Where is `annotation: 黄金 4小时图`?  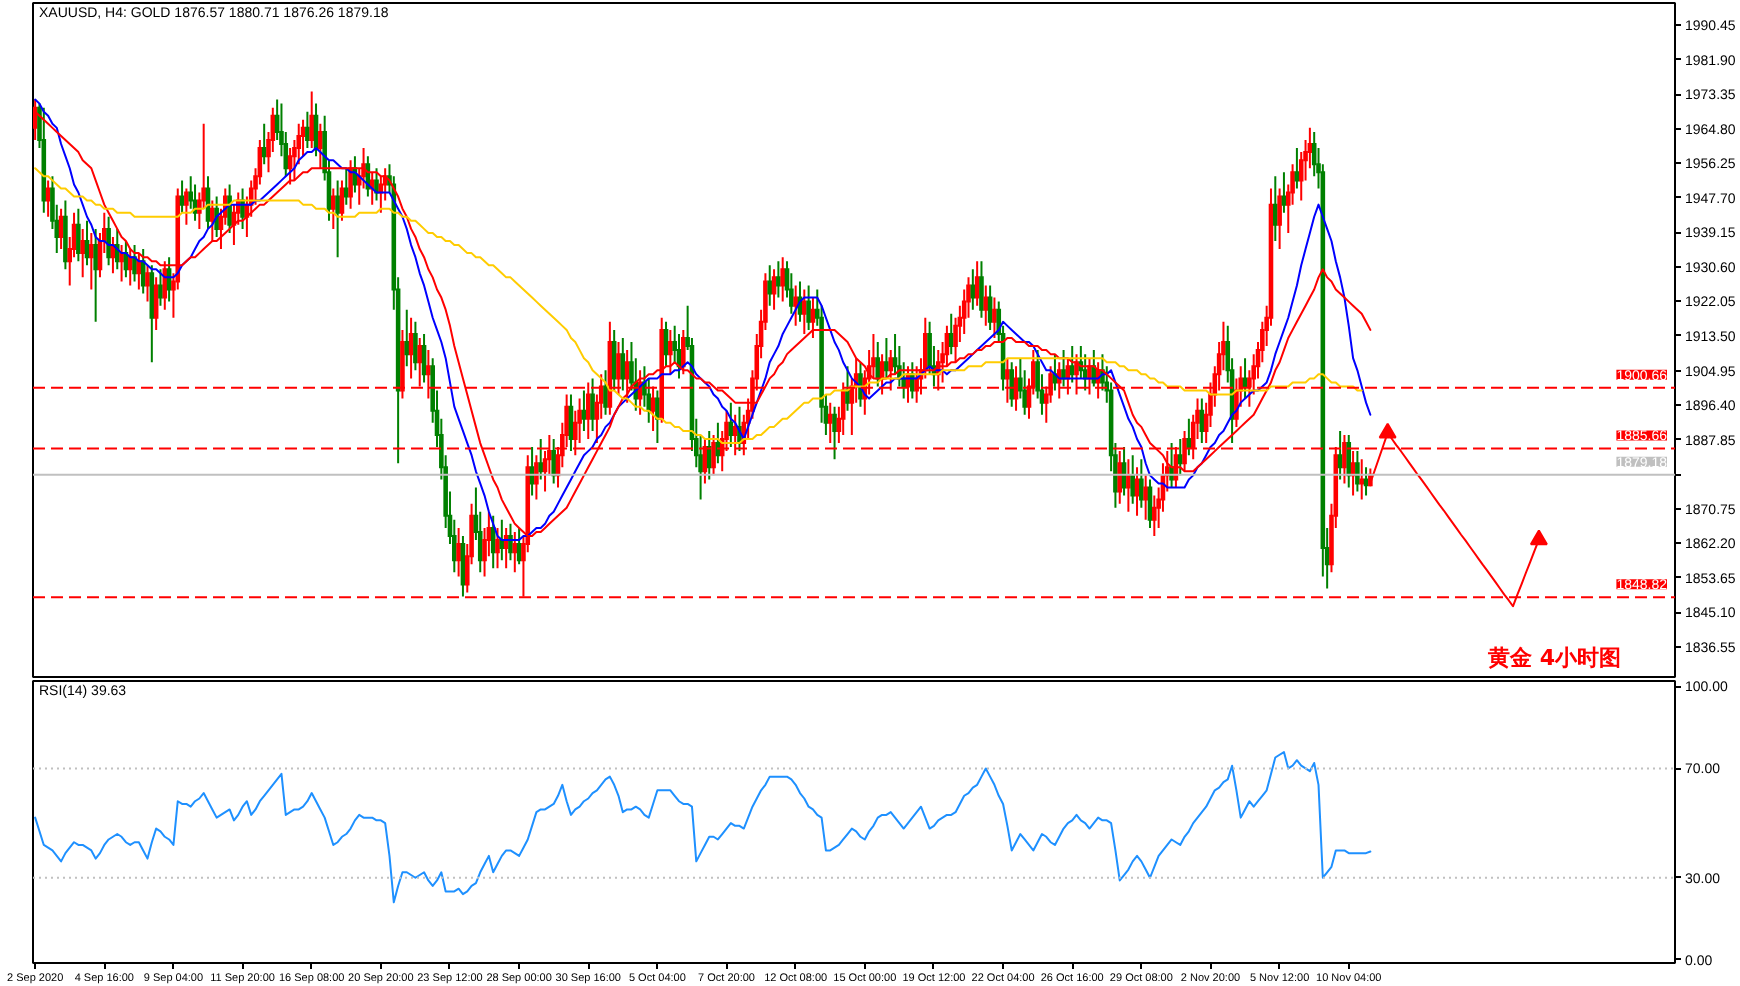 annotation: 黄金 4小时图 is located at coordinates (1553, 658).